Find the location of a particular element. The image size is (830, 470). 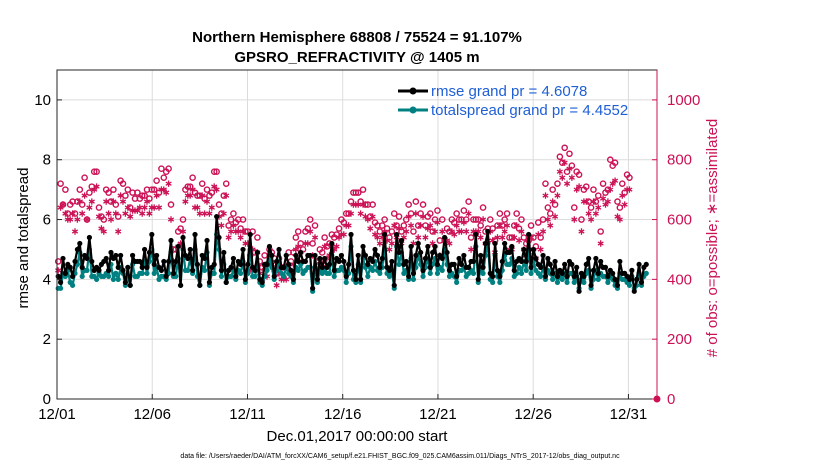

y-axis-left-label: rmse and totalspread is located at coordinates (23, 238).